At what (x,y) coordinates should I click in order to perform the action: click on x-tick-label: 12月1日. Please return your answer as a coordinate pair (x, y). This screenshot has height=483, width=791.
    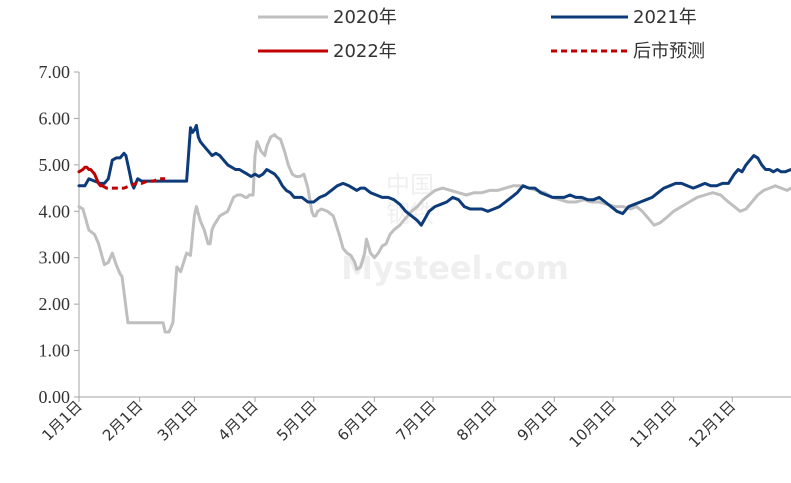
    Looking at the image, I should click on (712, 424).